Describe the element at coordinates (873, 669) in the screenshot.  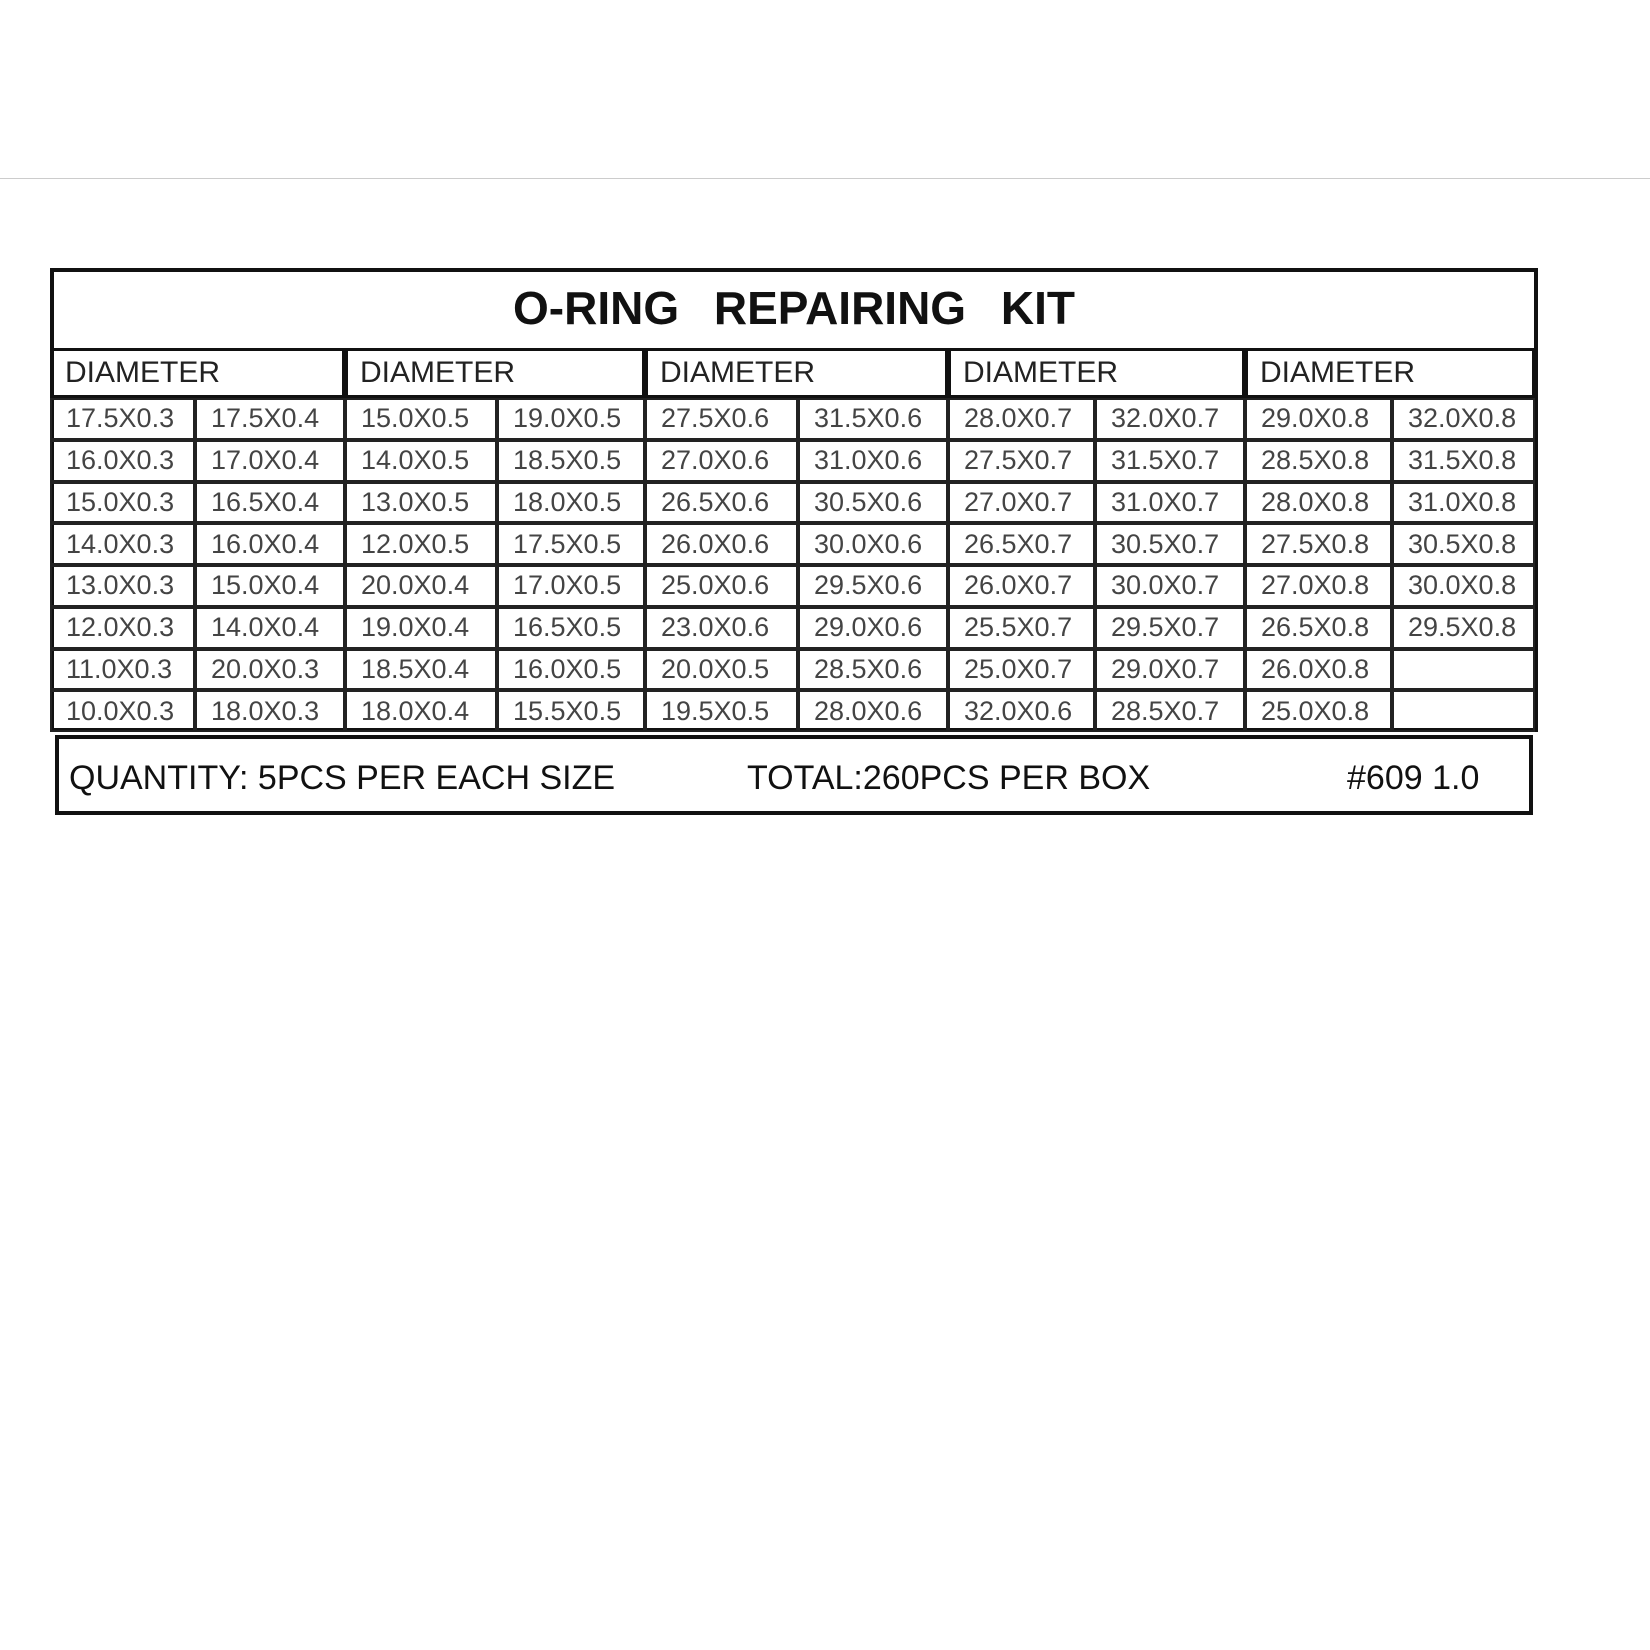
I see `size-cell: 28.5X0.6` at that location.